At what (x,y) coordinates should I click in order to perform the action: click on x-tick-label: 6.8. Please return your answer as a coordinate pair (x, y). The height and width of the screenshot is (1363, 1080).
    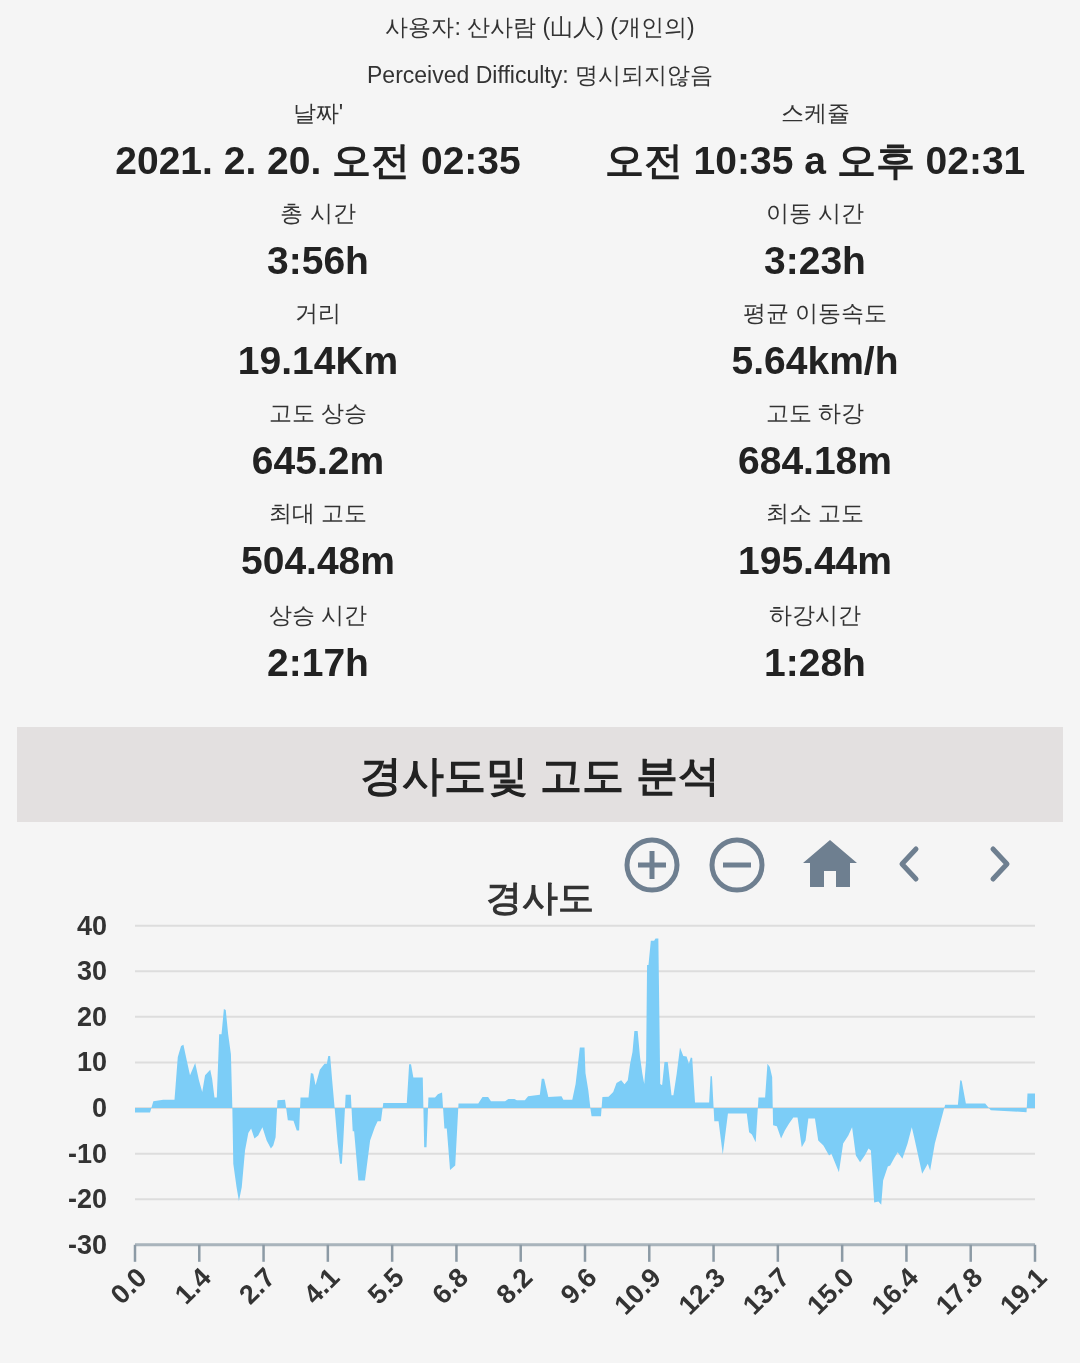
    Looking at the image, I should click on (450, 1286).